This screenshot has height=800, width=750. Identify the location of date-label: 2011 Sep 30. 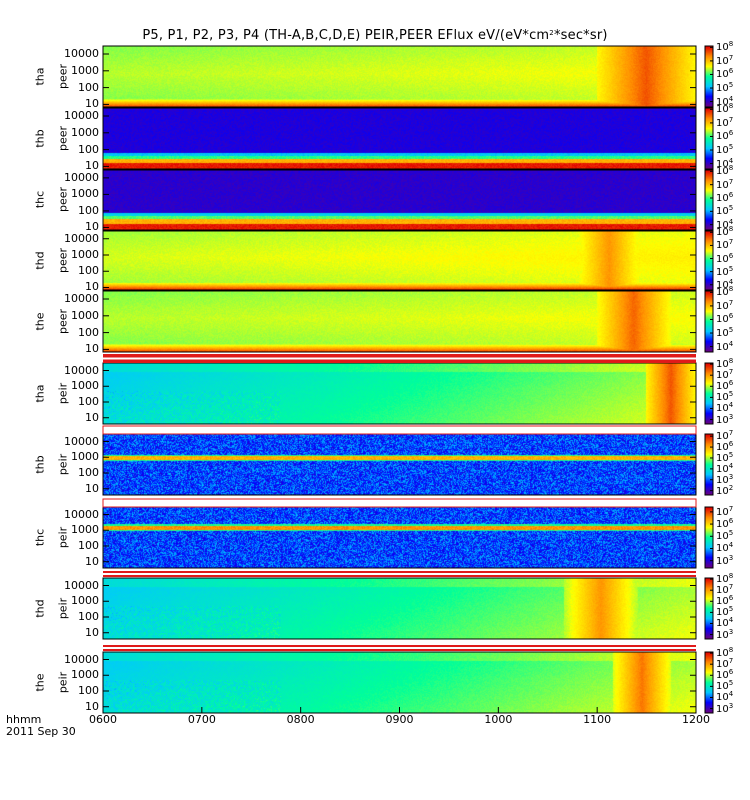
(41, 731).